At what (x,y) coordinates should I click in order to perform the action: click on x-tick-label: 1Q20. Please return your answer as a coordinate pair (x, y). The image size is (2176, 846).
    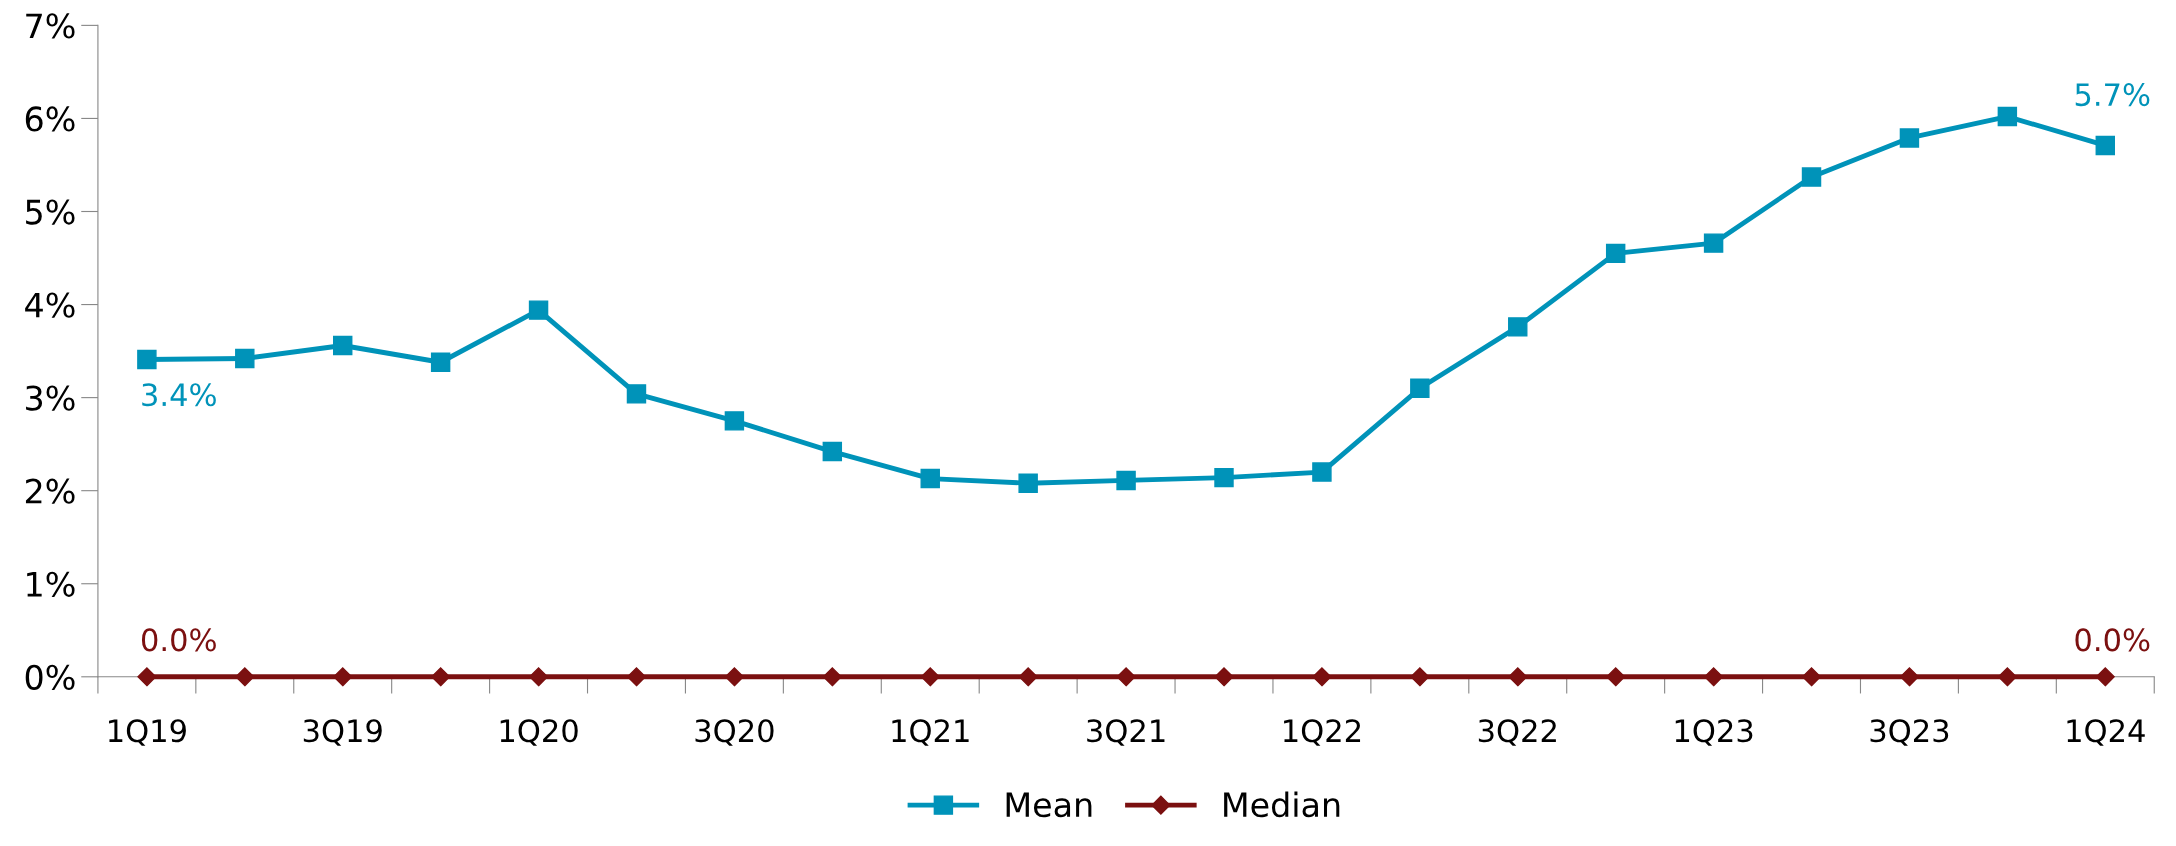
    Looking at the image, I should click on (539, 732).